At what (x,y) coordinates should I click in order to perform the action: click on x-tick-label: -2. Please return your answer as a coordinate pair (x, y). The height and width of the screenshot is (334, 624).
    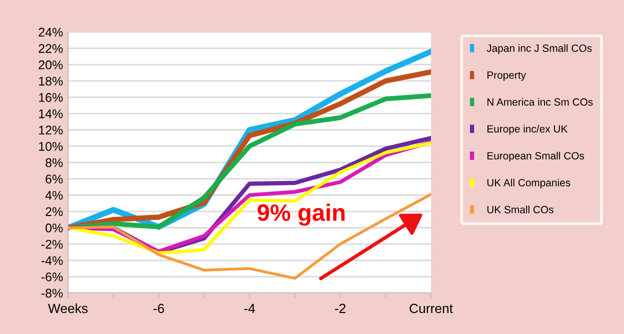
    Looking at the image, I should click on (340, 308).